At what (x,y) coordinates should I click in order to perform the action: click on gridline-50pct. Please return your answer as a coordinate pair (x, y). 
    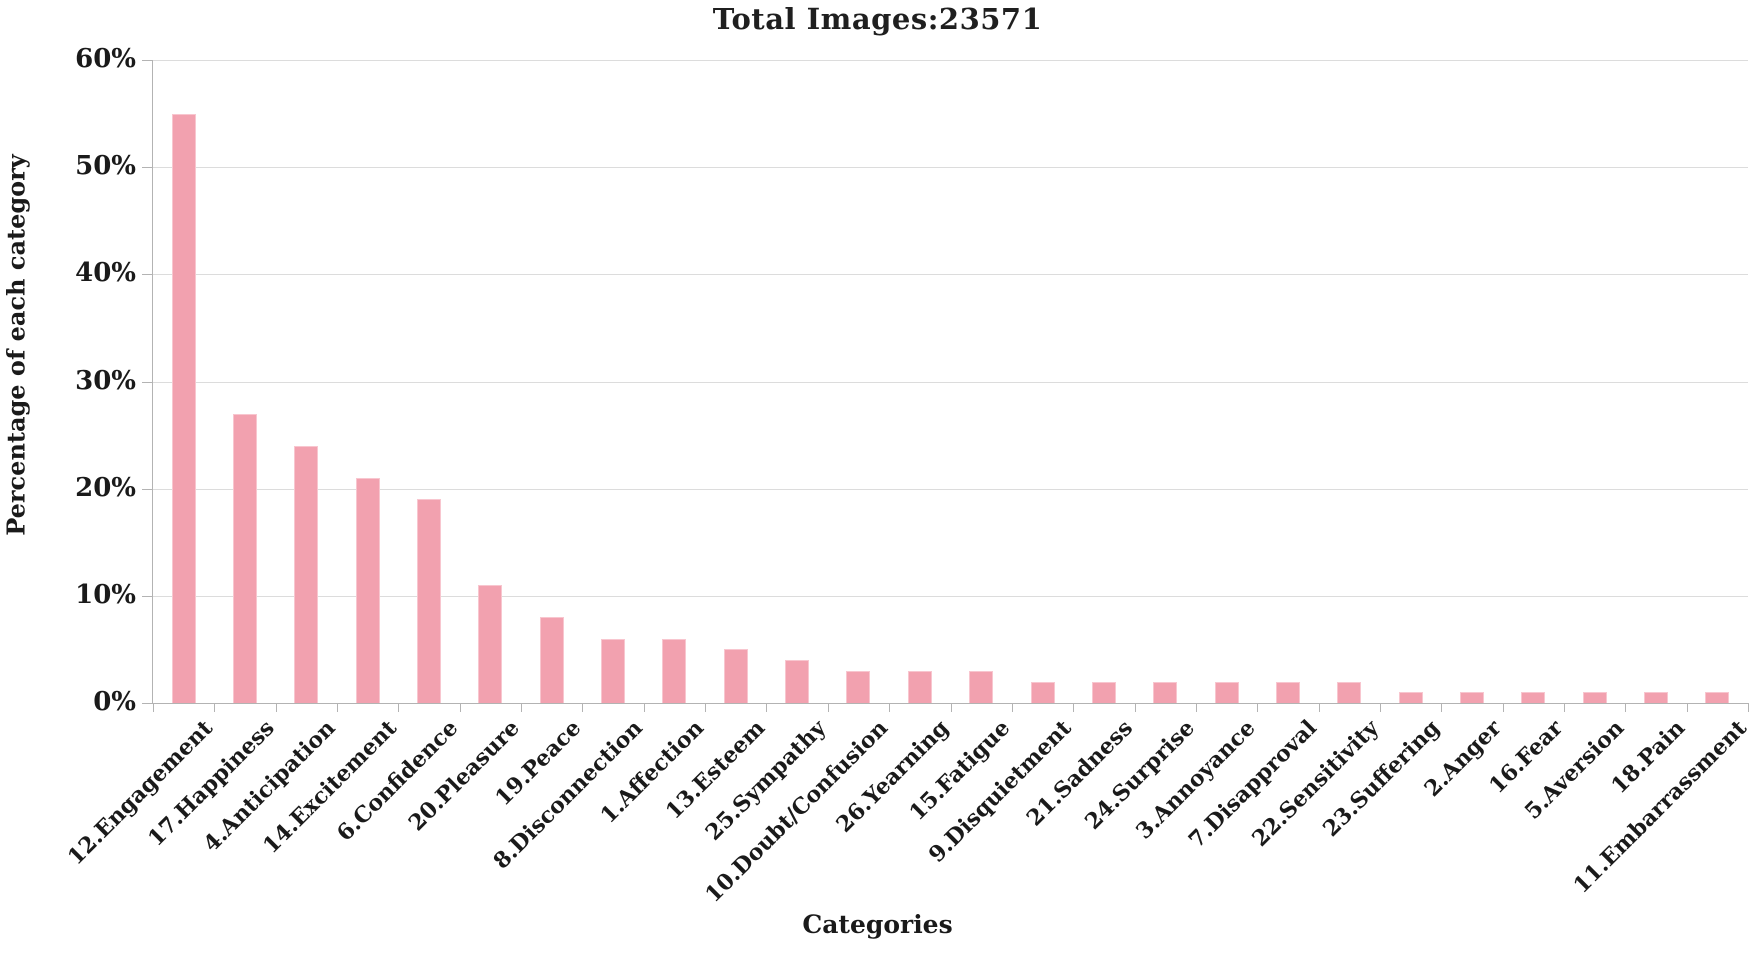
    Looking at the image, I should click on (950, 168).